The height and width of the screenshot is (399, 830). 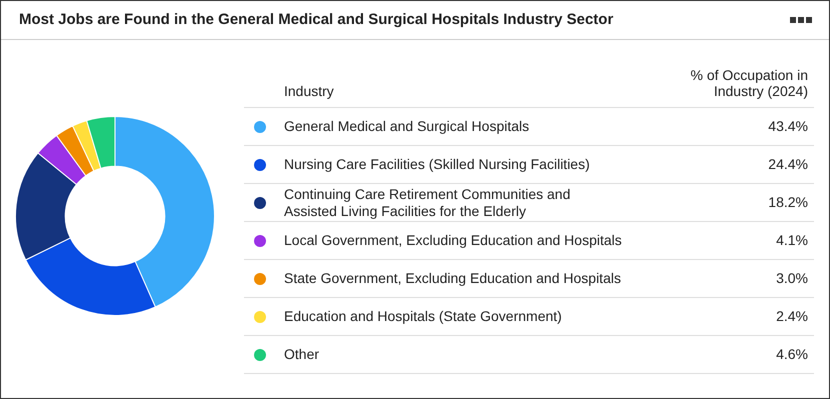 What do you see at coordinates (407, 126) in the screenshot?
I see `legend-label: General Medical and Surgical Hospitals` at bounding box center [407, 126].